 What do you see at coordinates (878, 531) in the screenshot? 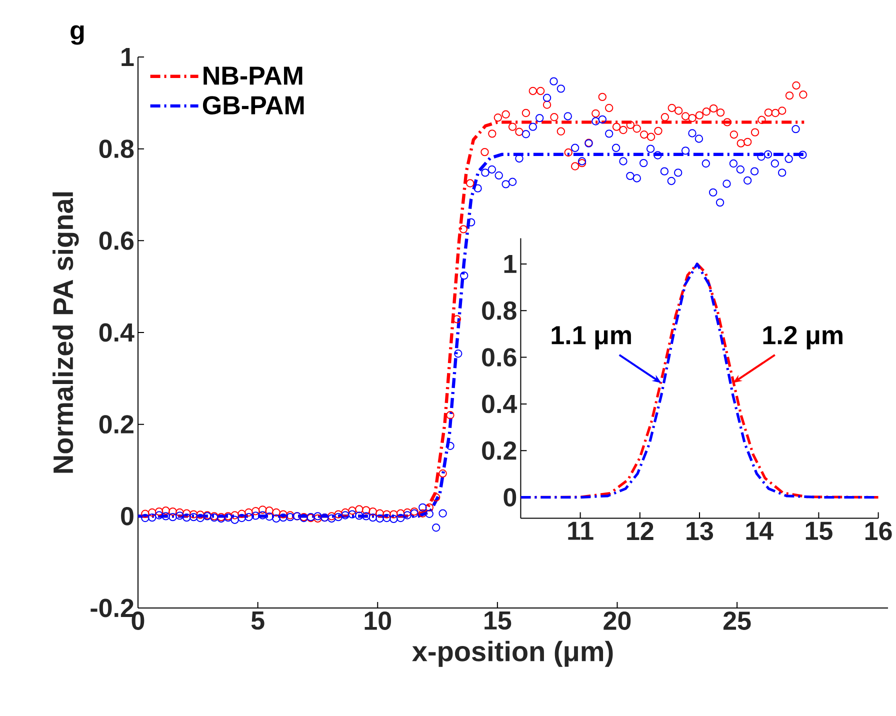
I see `x-tick-label: 16` at bounding box center [878, 531].